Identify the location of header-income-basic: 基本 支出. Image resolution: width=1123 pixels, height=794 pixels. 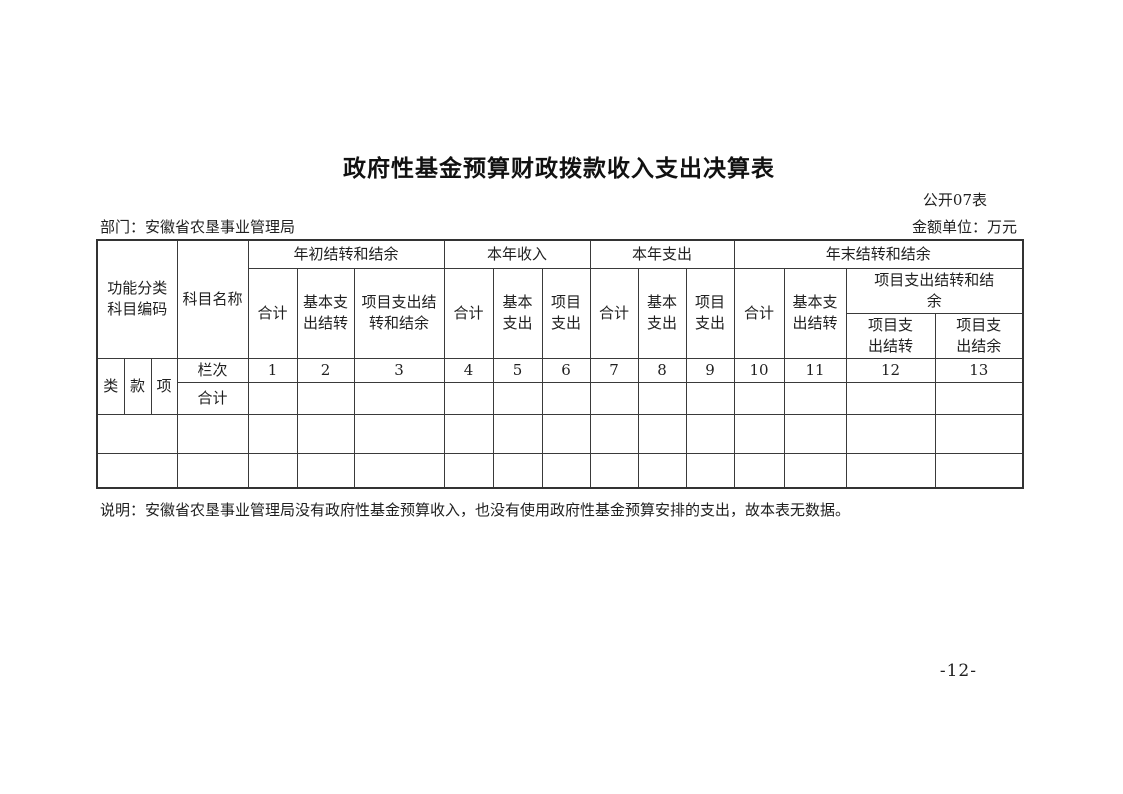
(517, 313).